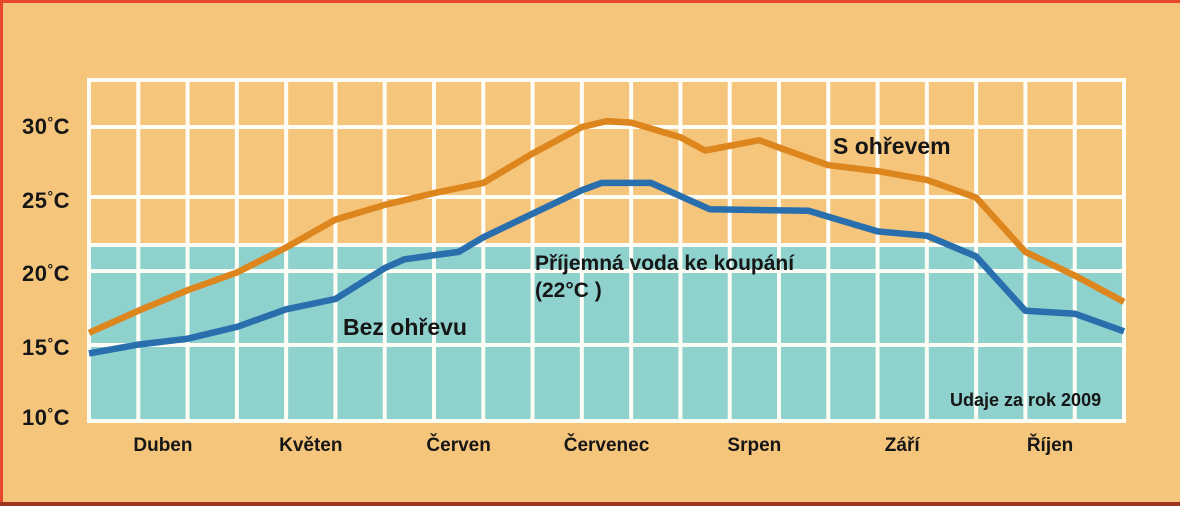 The width and height of the screenshot is (1180, 506). Describe the element at coordinates (1050, 445) in the screenshot. I see `x-axis-label-6: Říjen` at that location.